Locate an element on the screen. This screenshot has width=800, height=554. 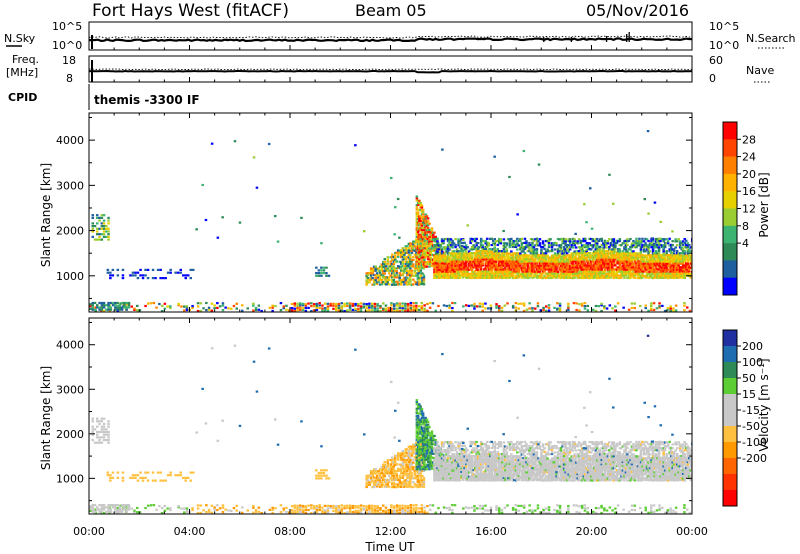
nave-tick-bottom: 0 is located at coordinates (712, 78).